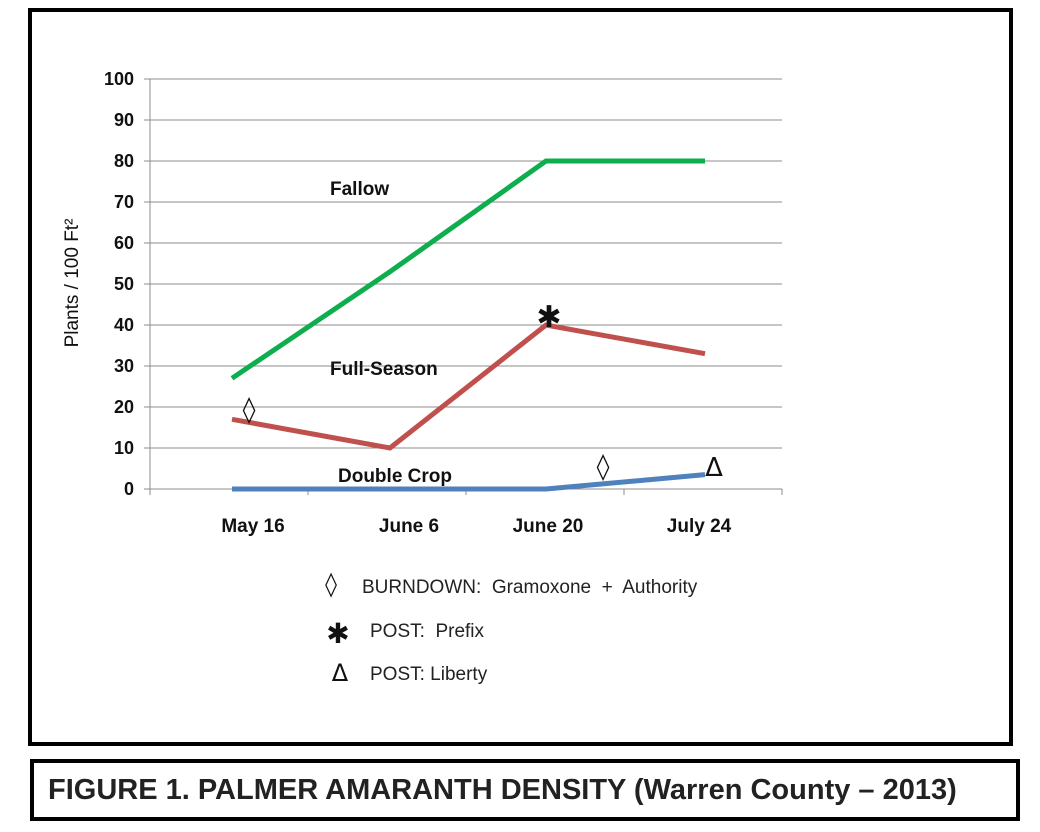 This screenshot has height=832, width=1040. I want to click on y-tick-label-20: 20, so click(124, 407).